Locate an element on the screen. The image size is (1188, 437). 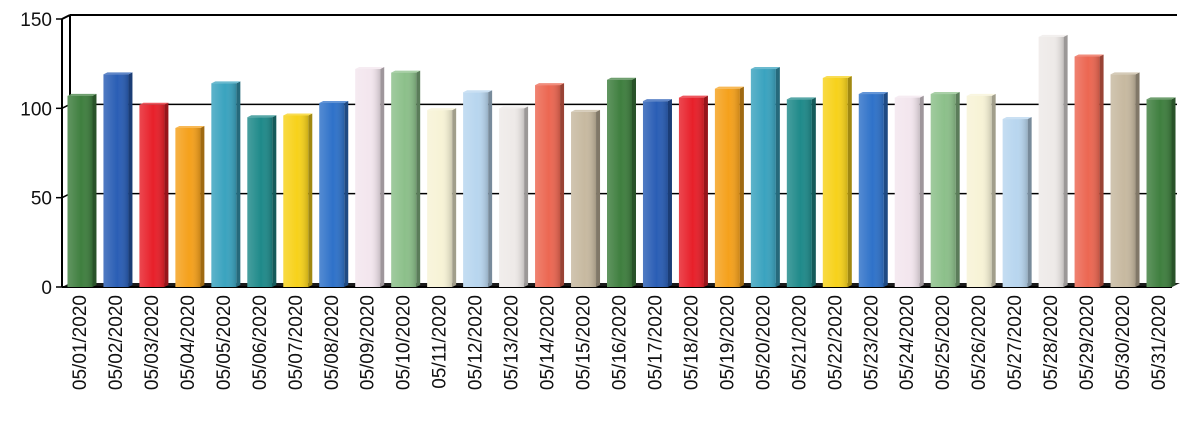
bar-05/14/2020 is located at coordinates (550, 185).